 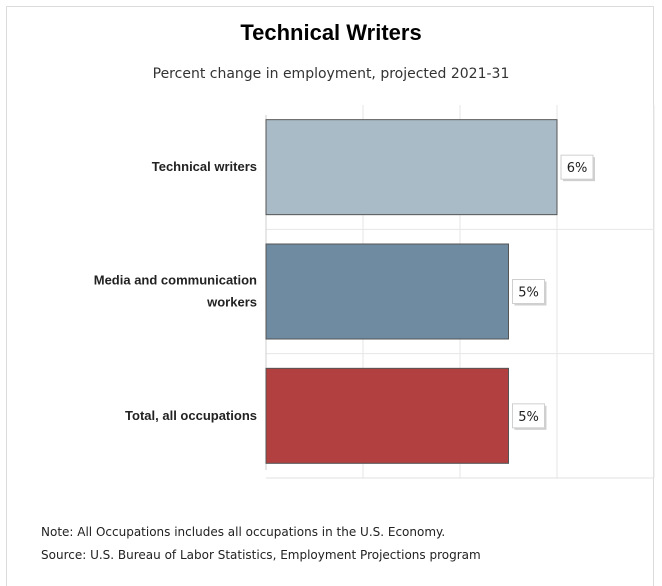 I want to click on value-label: 6%, so click(x=577, y=168).